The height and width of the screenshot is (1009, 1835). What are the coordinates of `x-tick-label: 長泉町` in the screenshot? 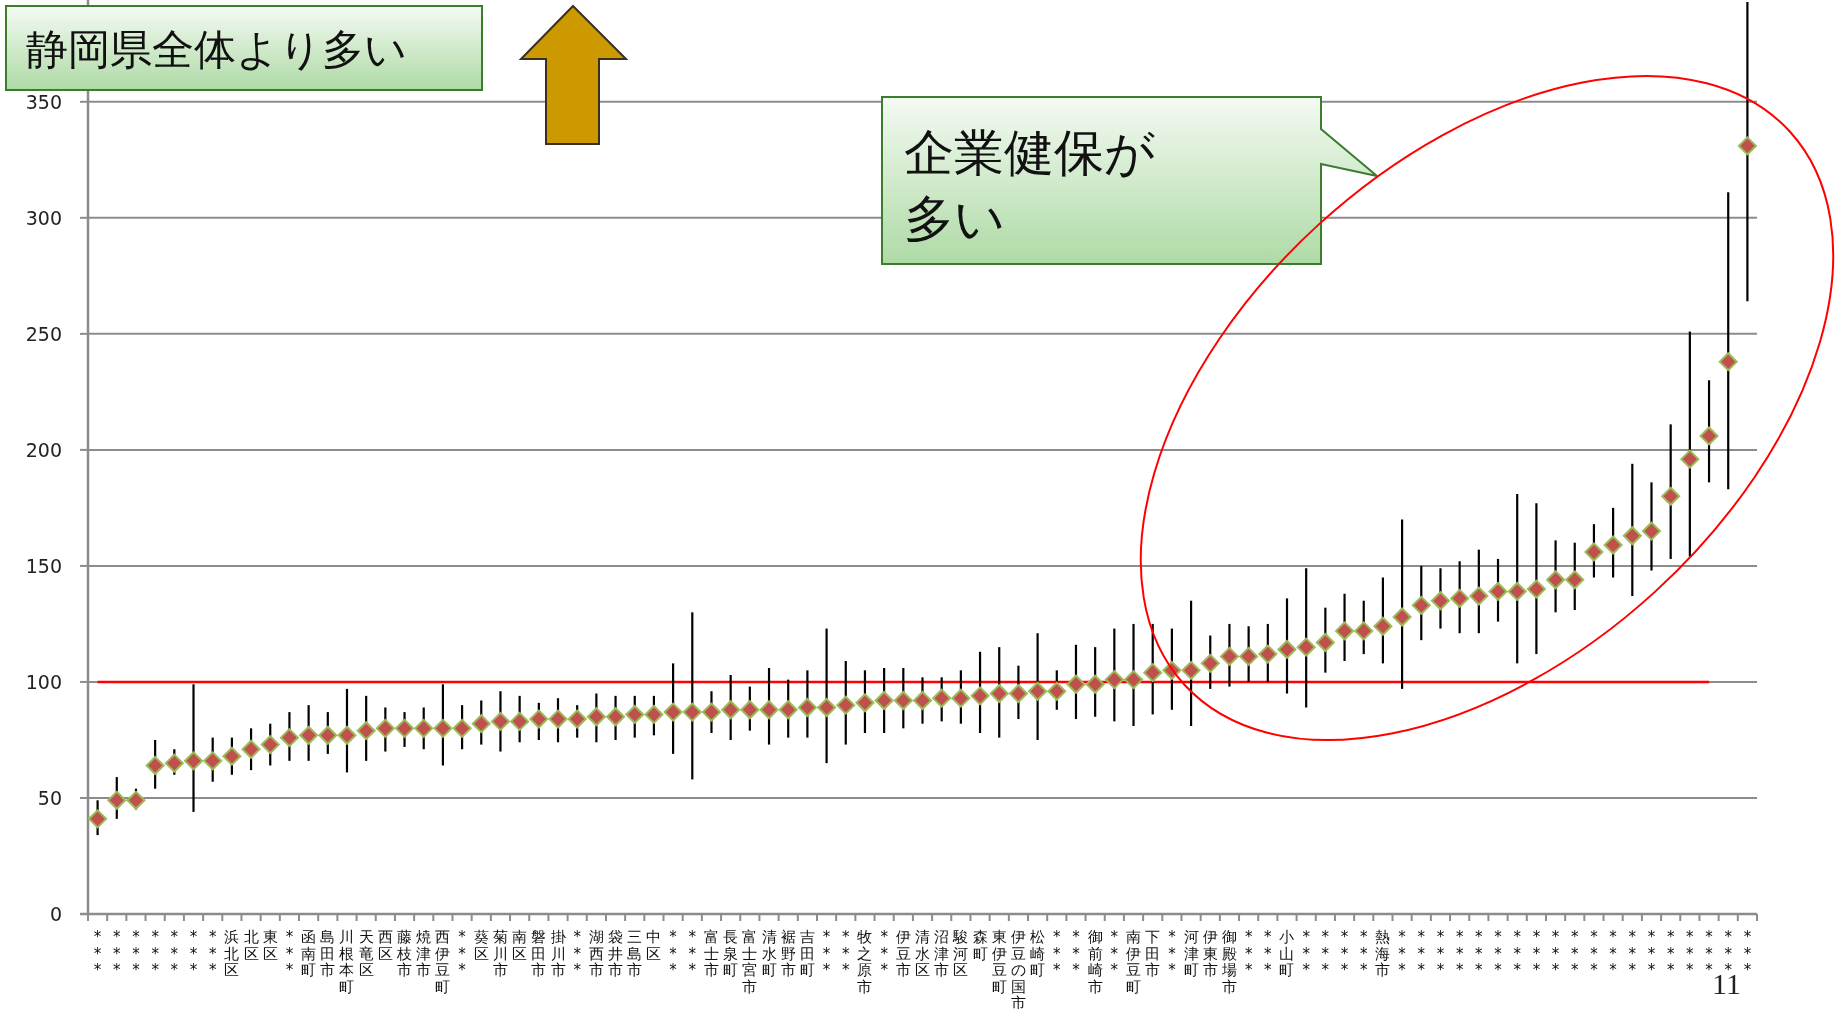 It's located at (731, 953).